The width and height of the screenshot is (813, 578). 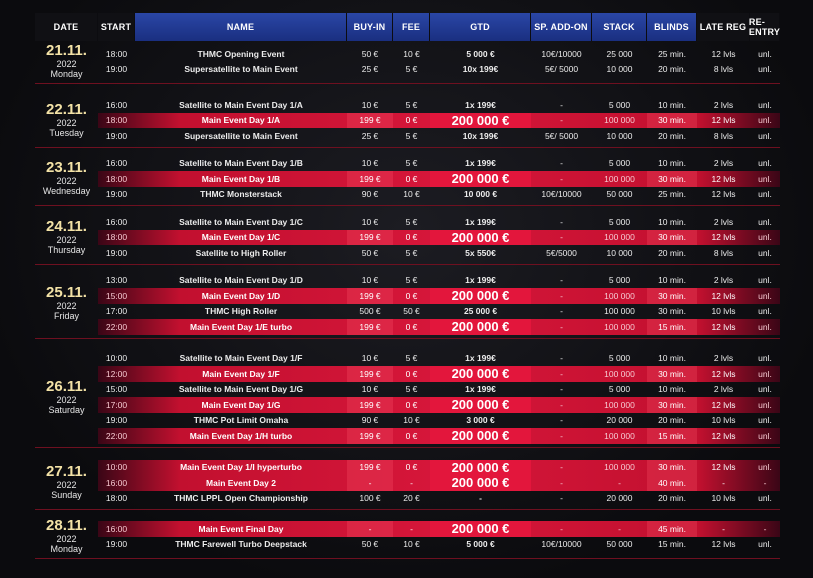 What do you see at coordinates (241, 544) in the screenshot?
I see `event-name: THMC Farewell Turbo Deepstack` at bounding box center [241, 544].